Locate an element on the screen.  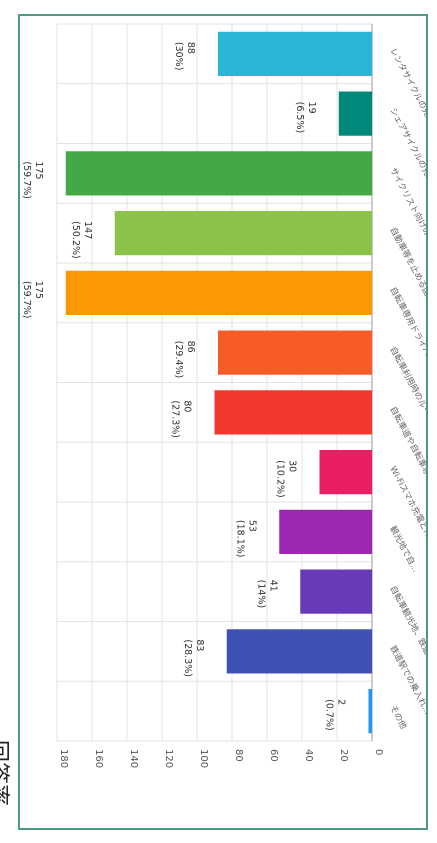
tick-label: 20 is located at coordinates (343, 755).